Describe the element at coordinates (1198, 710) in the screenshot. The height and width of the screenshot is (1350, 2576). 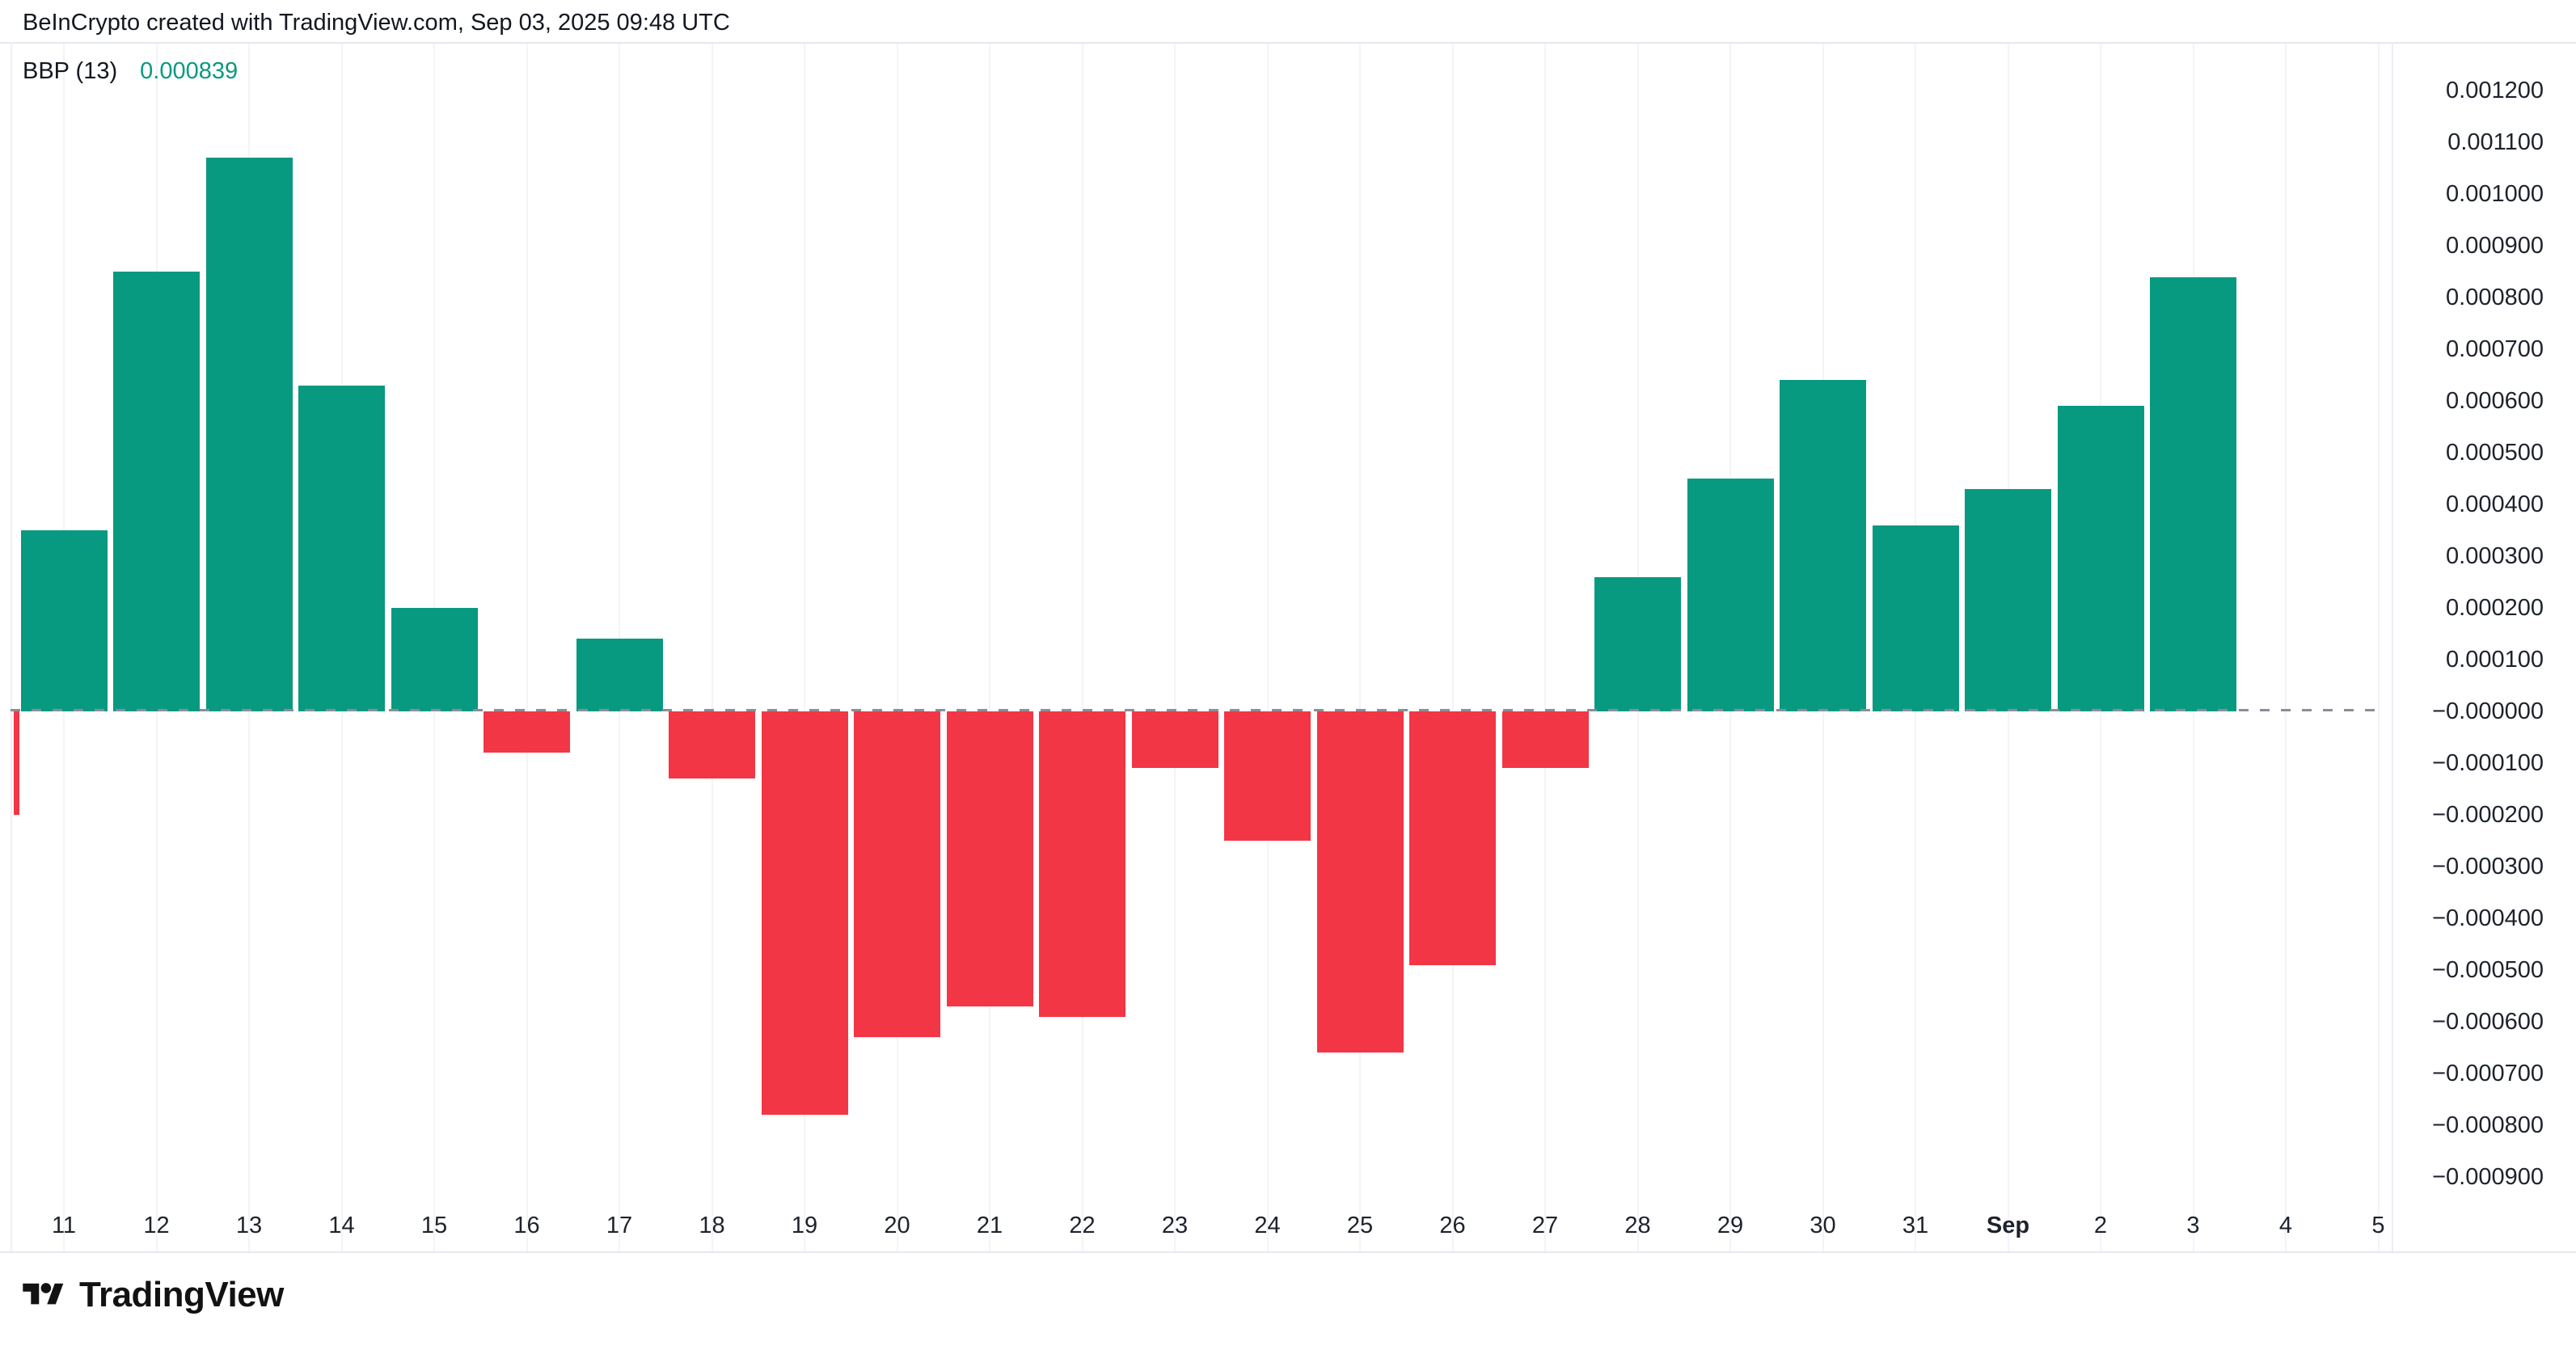
I see `zero-line-dashed` at that location.